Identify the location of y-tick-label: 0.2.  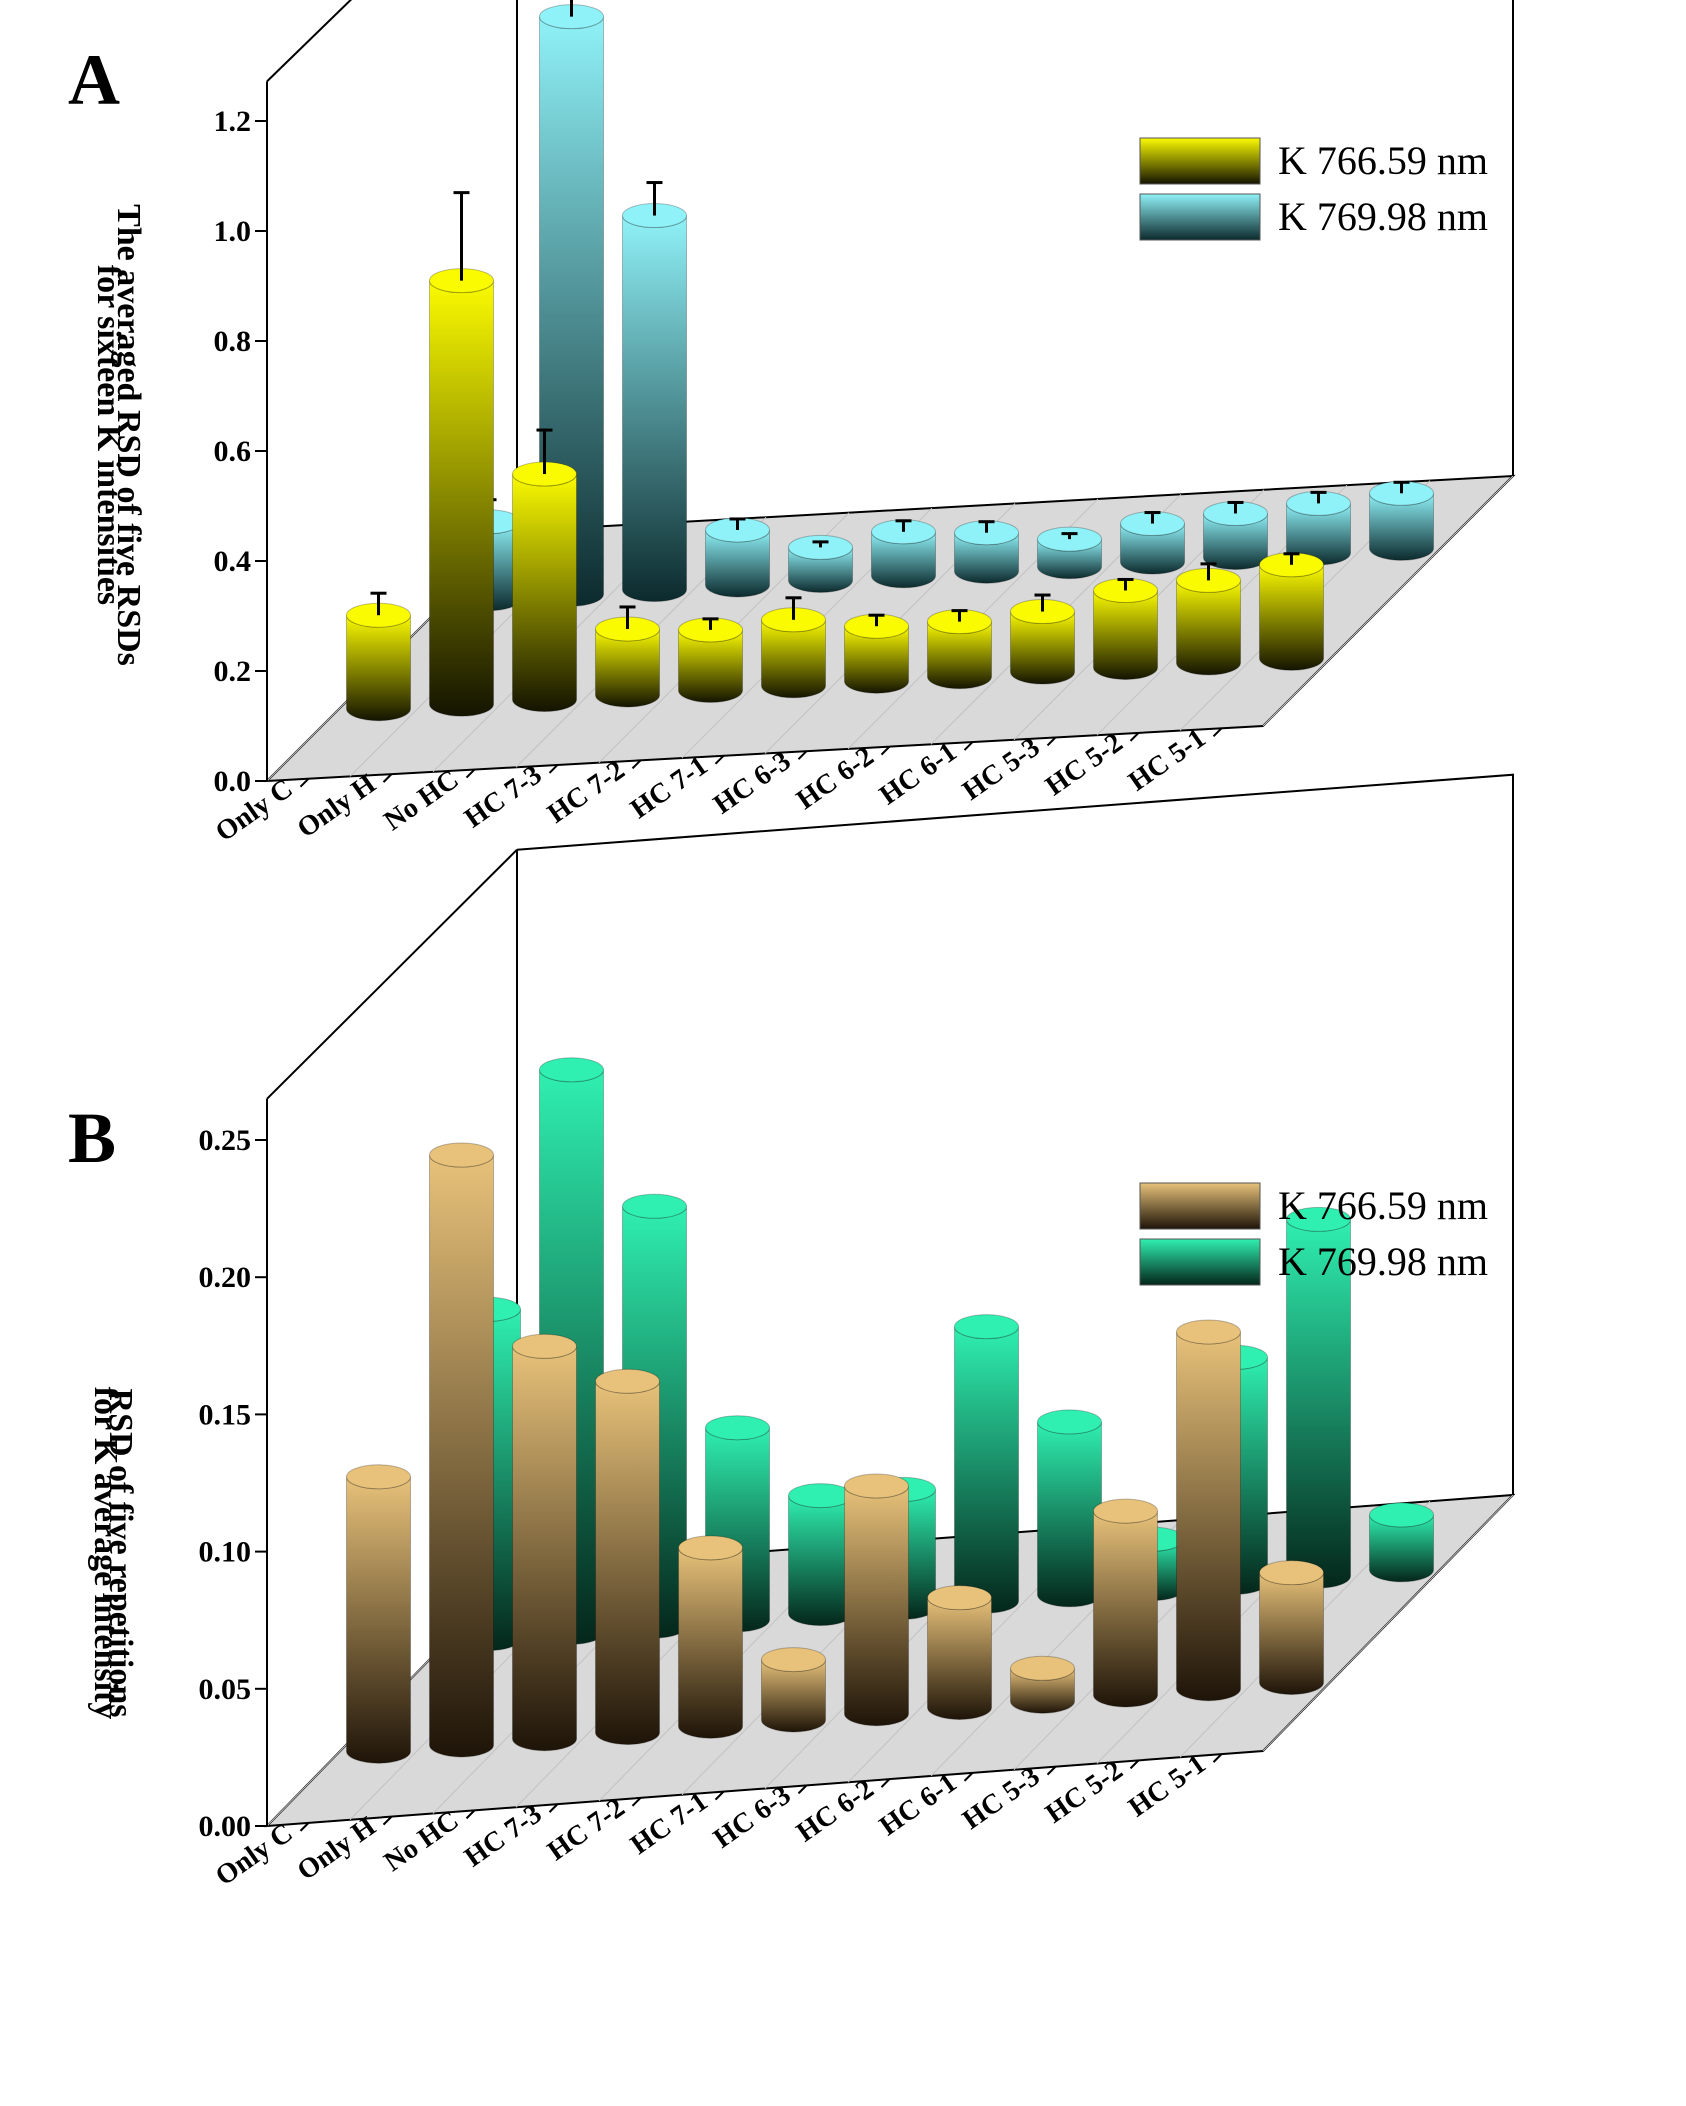
(233, 671).